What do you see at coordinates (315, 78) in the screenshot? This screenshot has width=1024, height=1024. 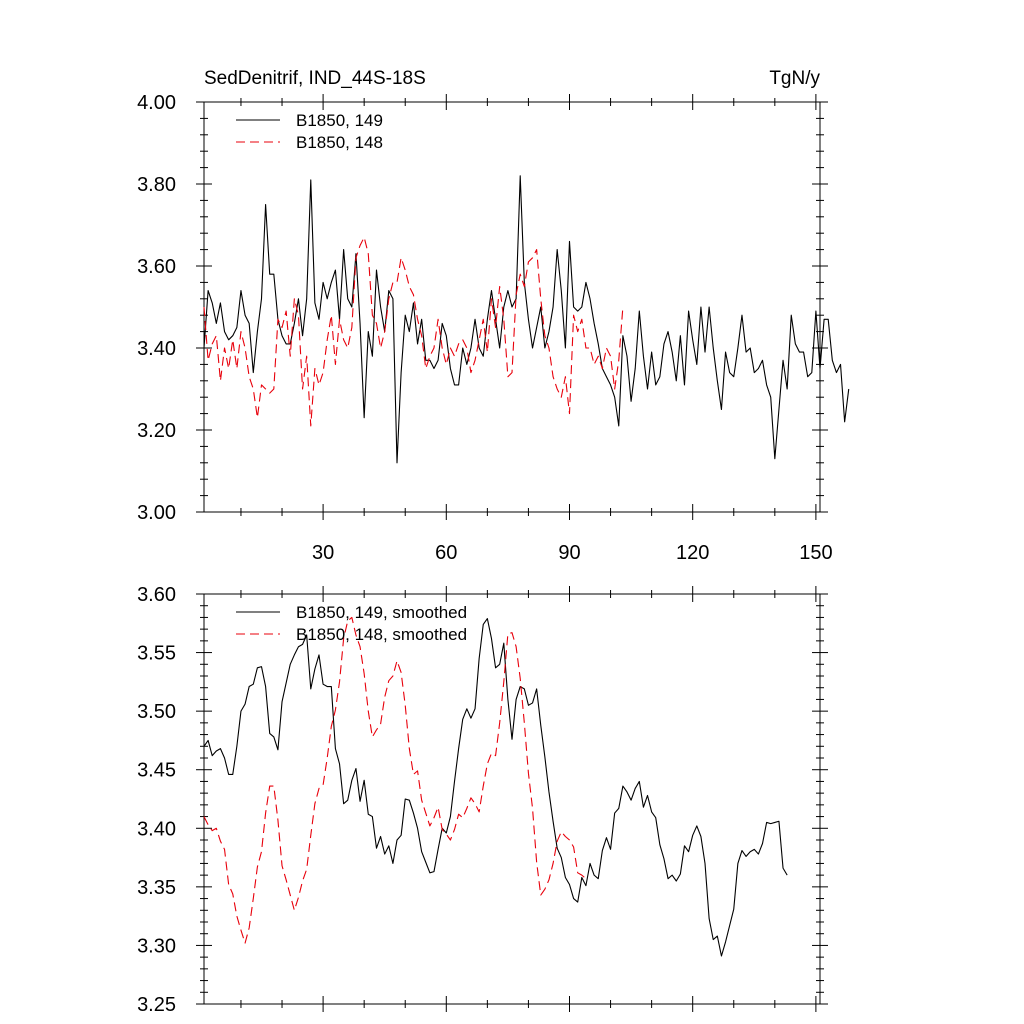 I see `chart-title: SedDenitrif, IND_44S-18S` at bounding box center [315, 78].